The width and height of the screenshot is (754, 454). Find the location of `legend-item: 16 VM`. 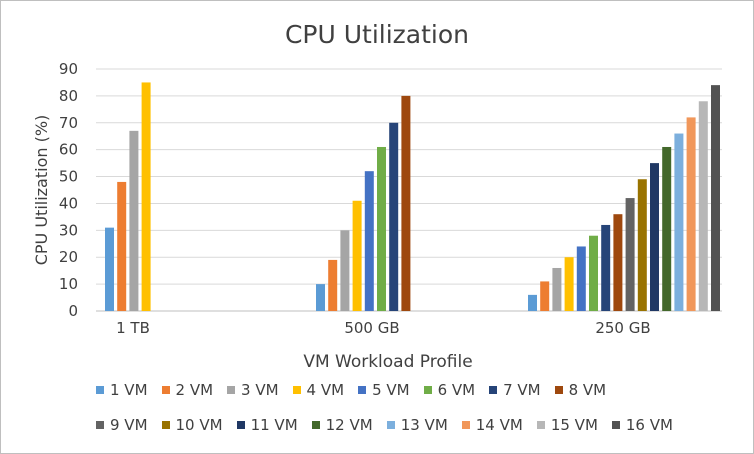

legend-item: 16 VM is located at coordinates (642, 425).